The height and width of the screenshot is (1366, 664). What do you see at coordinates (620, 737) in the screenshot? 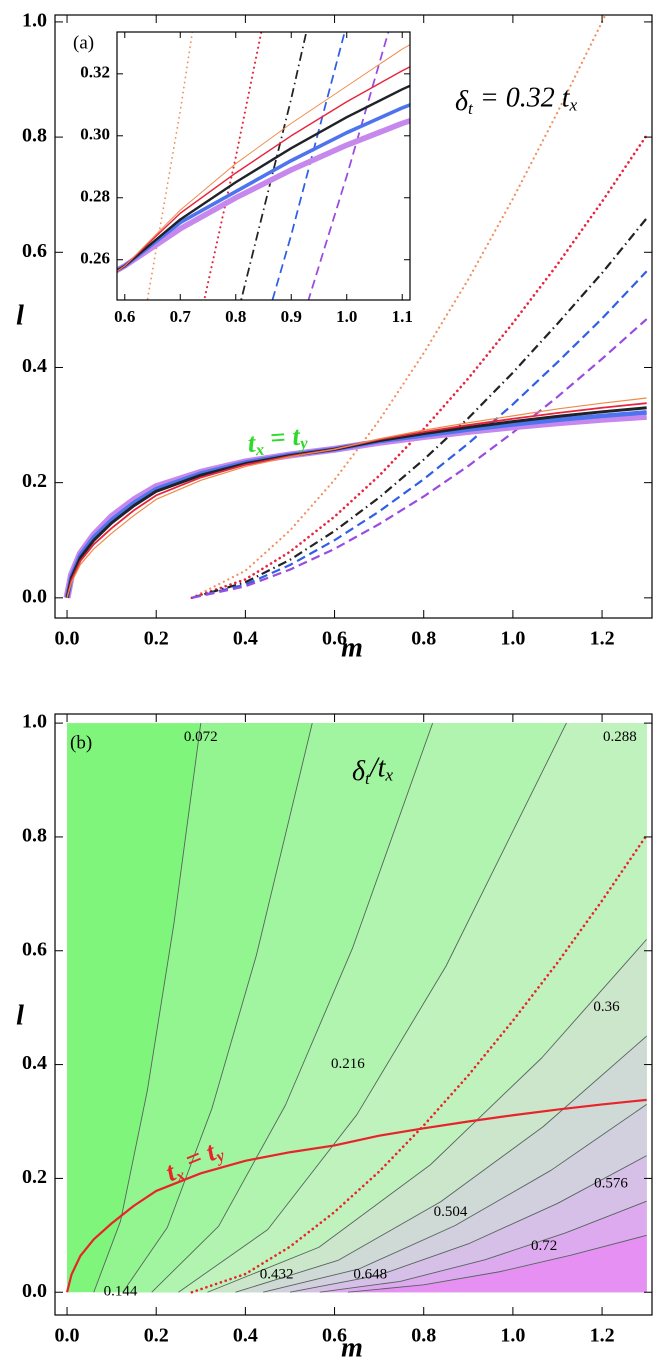
I see `contour-label: 0.288` at bounding box center [620, 737].